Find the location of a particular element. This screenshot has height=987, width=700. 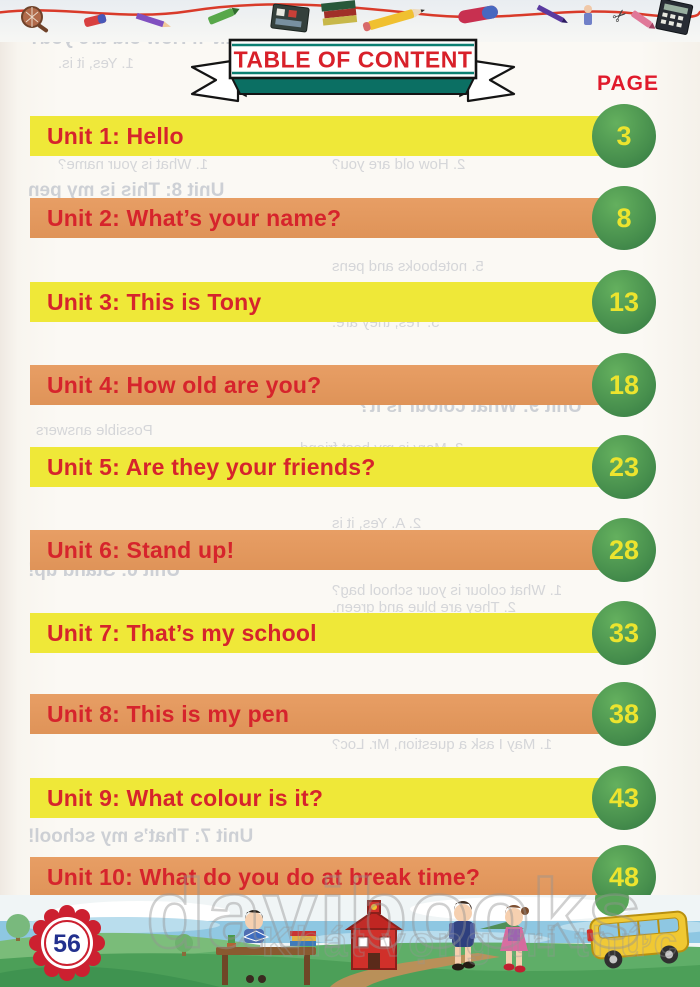

folio-badge: 56 is located at coordinates (67, 943).